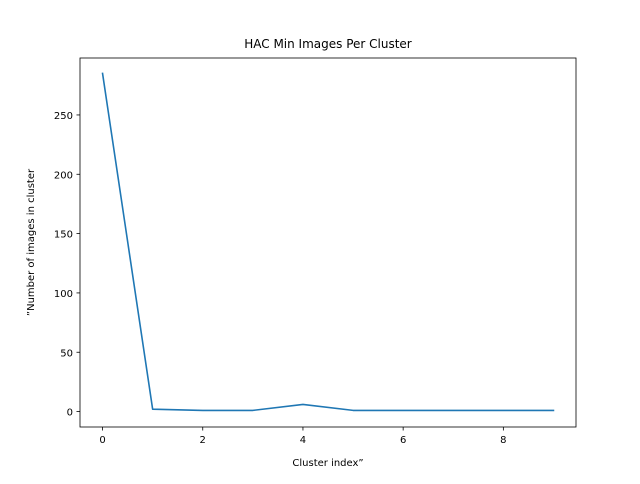  What do you see at coordinates (328, 44) in the screenshot?
I see `chart-title: HAC Min Images Per Cluster` at bounding box center [328, 44].